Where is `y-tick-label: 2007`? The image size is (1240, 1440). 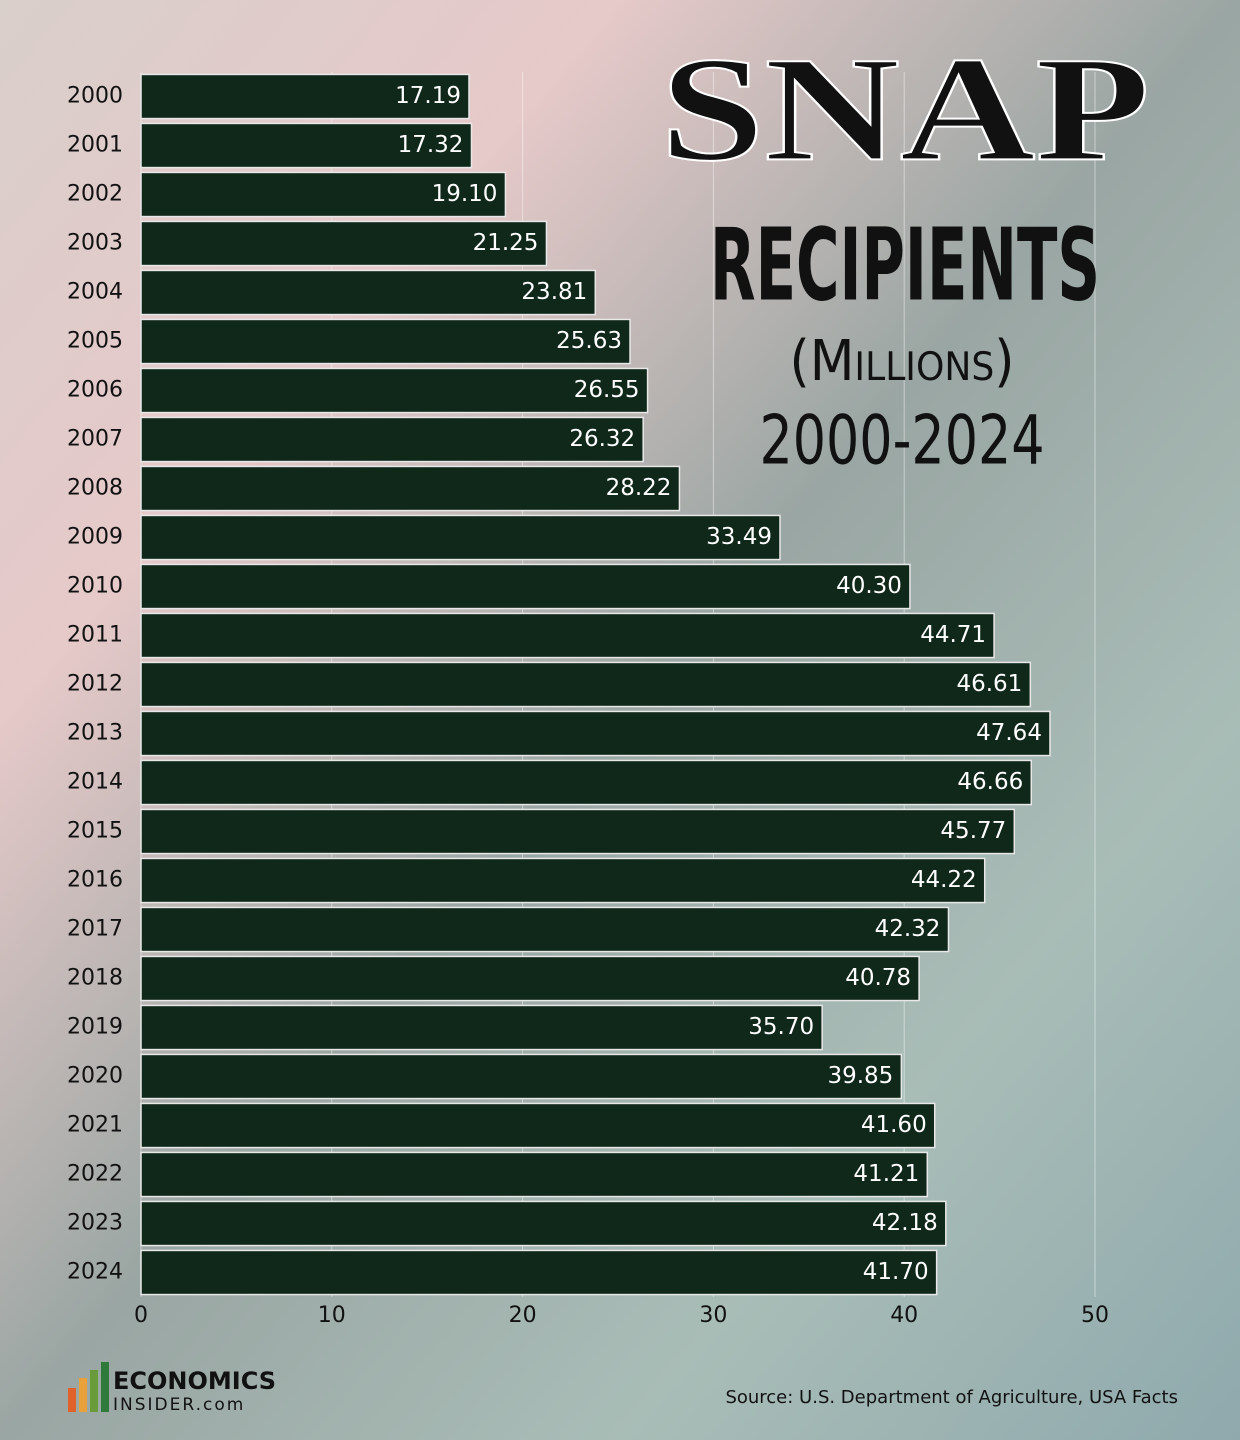
y-tick-label: 2007 is located at coordinates (95, 439).